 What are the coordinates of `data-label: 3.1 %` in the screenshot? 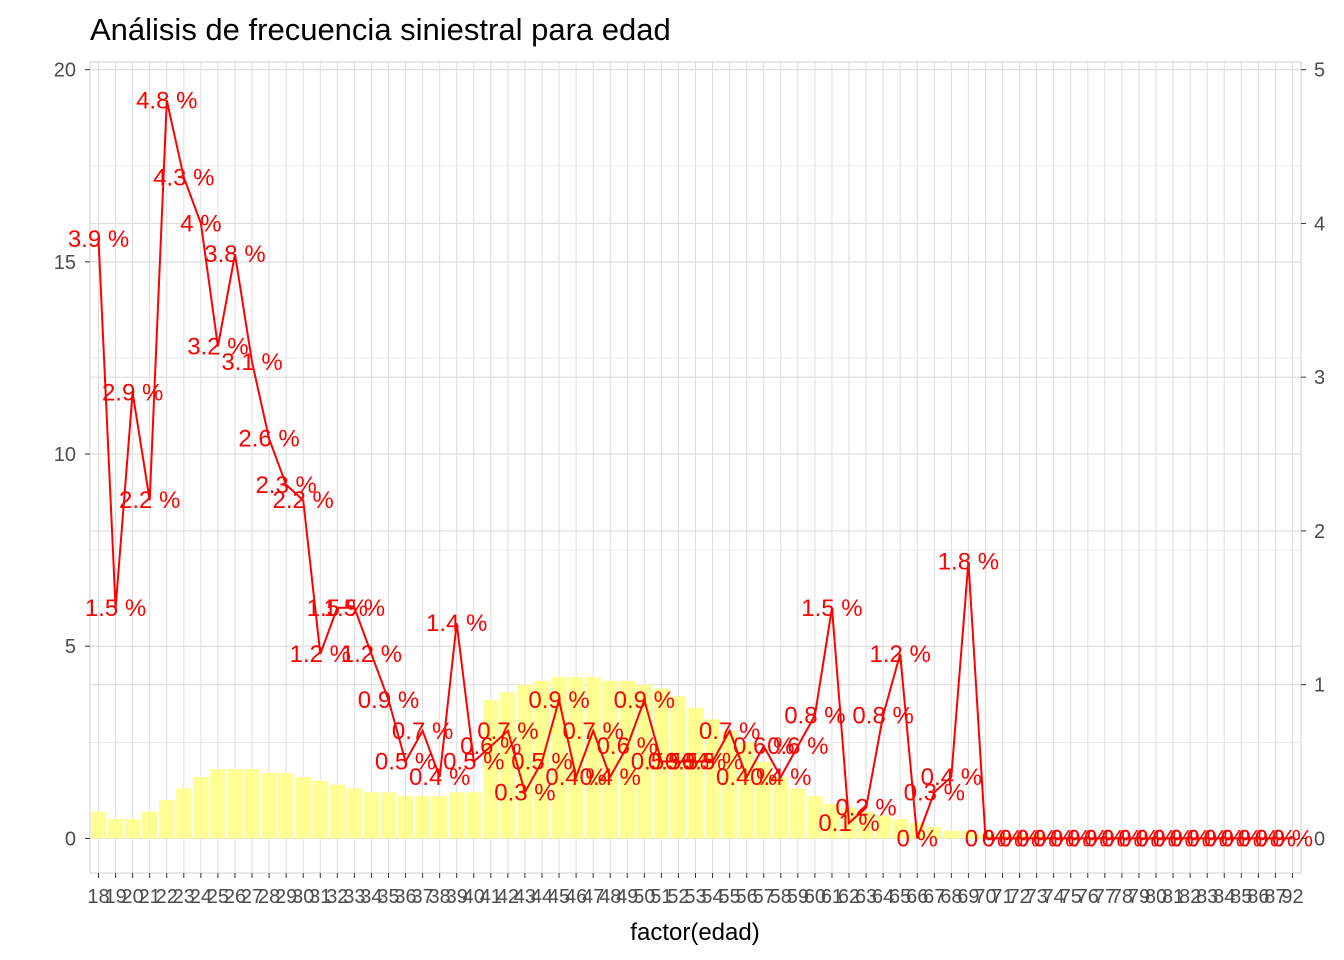 It's located at (251, 362).